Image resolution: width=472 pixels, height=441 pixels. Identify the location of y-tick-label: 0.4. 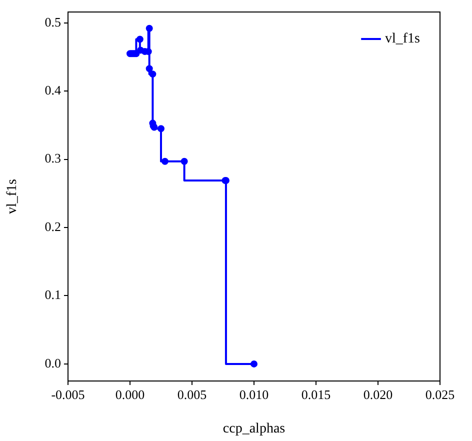
(53, 90).